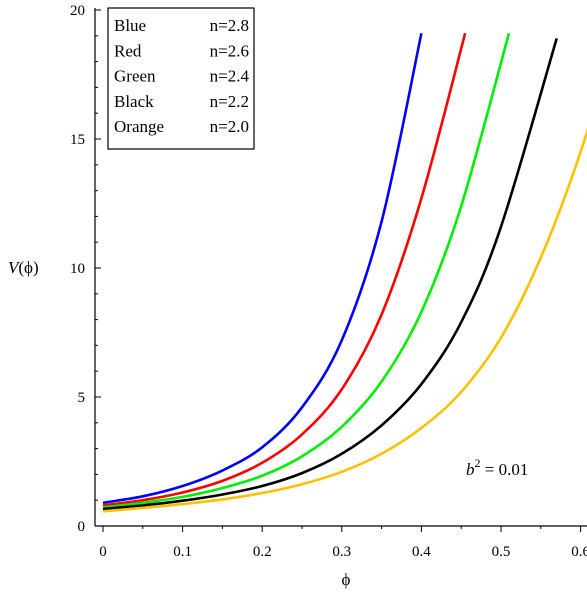  I want to click on annotation-exponent: 2, so click(478, 463).